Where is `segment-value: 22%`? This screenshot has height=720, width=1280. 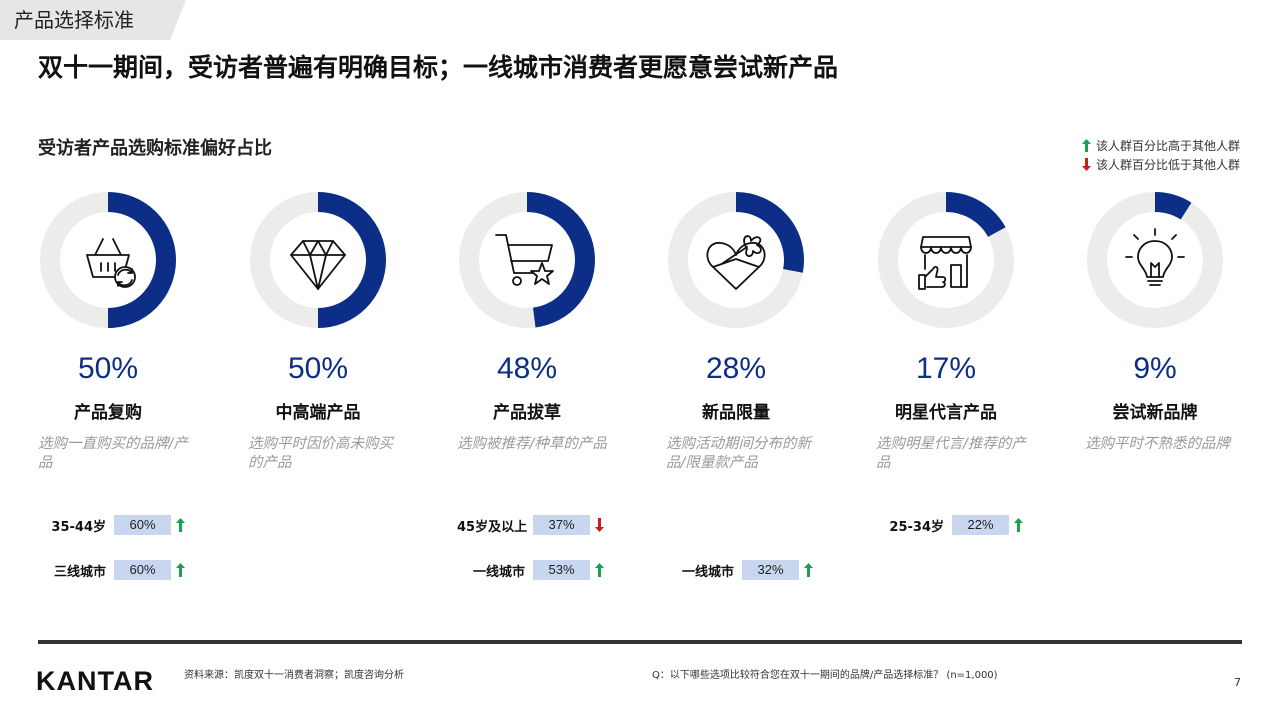 segment-value: 22% is located at coordinates (980, 525).